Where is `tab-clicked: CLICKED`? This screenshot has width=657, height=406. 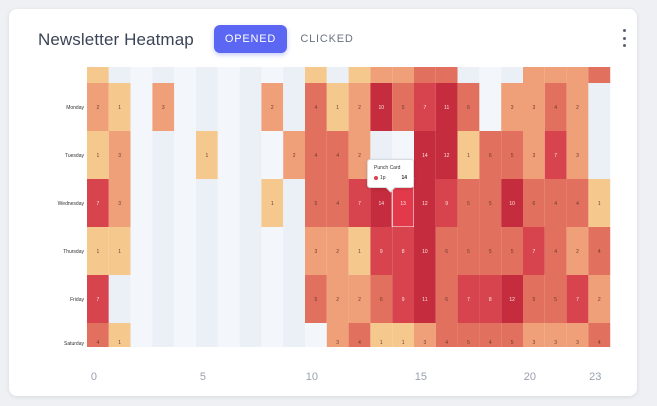
tab-clicked: CLICKED is located at coordinates (327, 39).